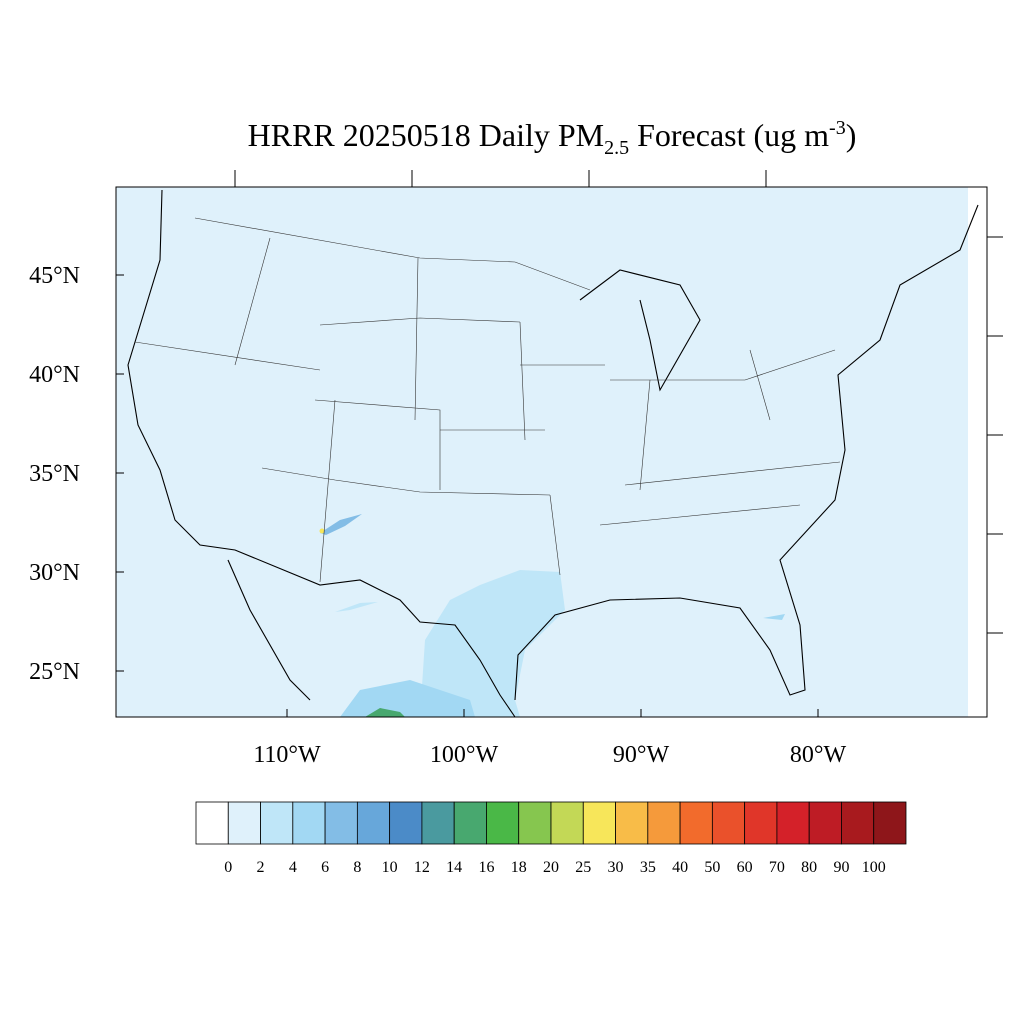 The image size is (1024, 1029). Describe the element at coordinates (357, 867) in the screenshot. I see `colorbar-label: 8` at that location.